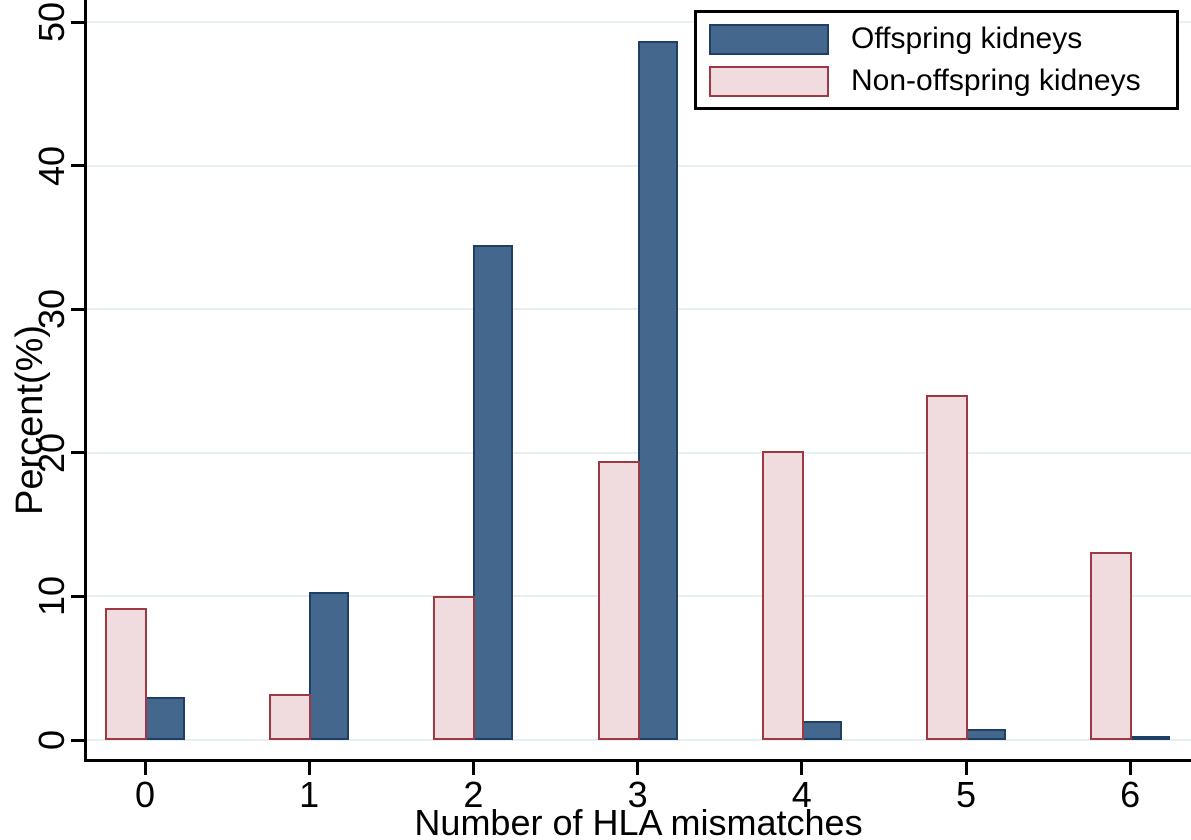 The width and height of the screenshot is (1191, 840). What do you see at coordinates (996, 80) in the screenshot?
I see `legend-label-non-offspring: Non-offspring kidneys` at bounding box center [996, 80].